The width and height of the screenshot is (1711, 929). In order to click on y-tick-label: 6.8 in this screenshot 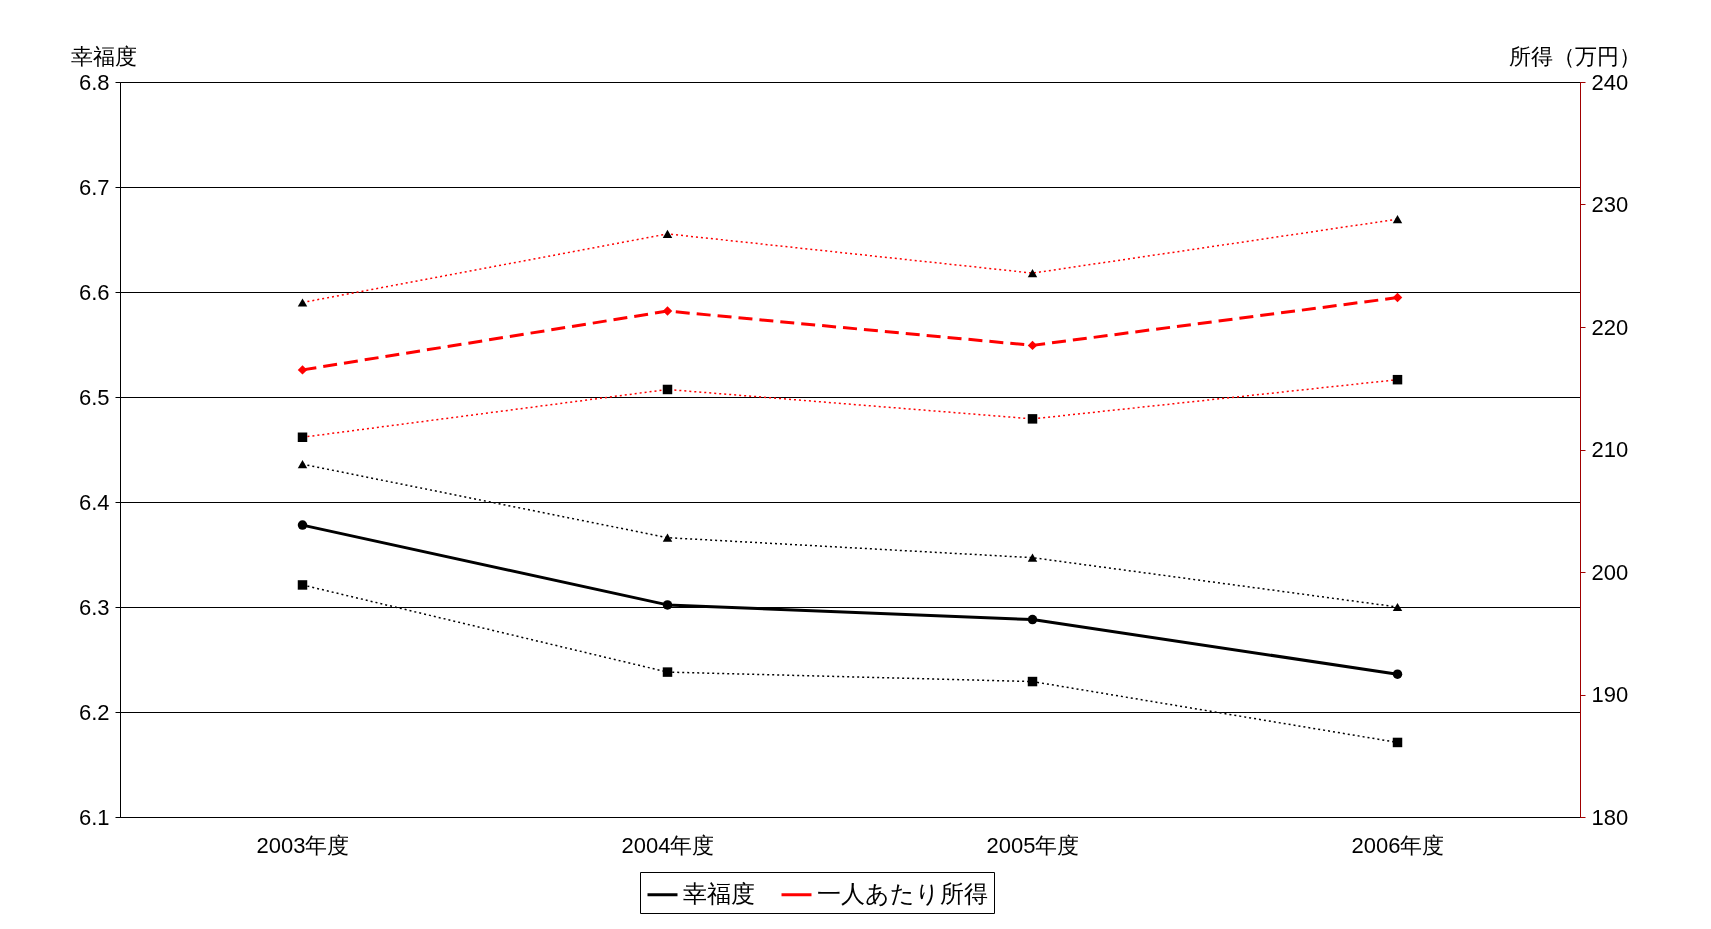, I will do `click(94, 82)`.